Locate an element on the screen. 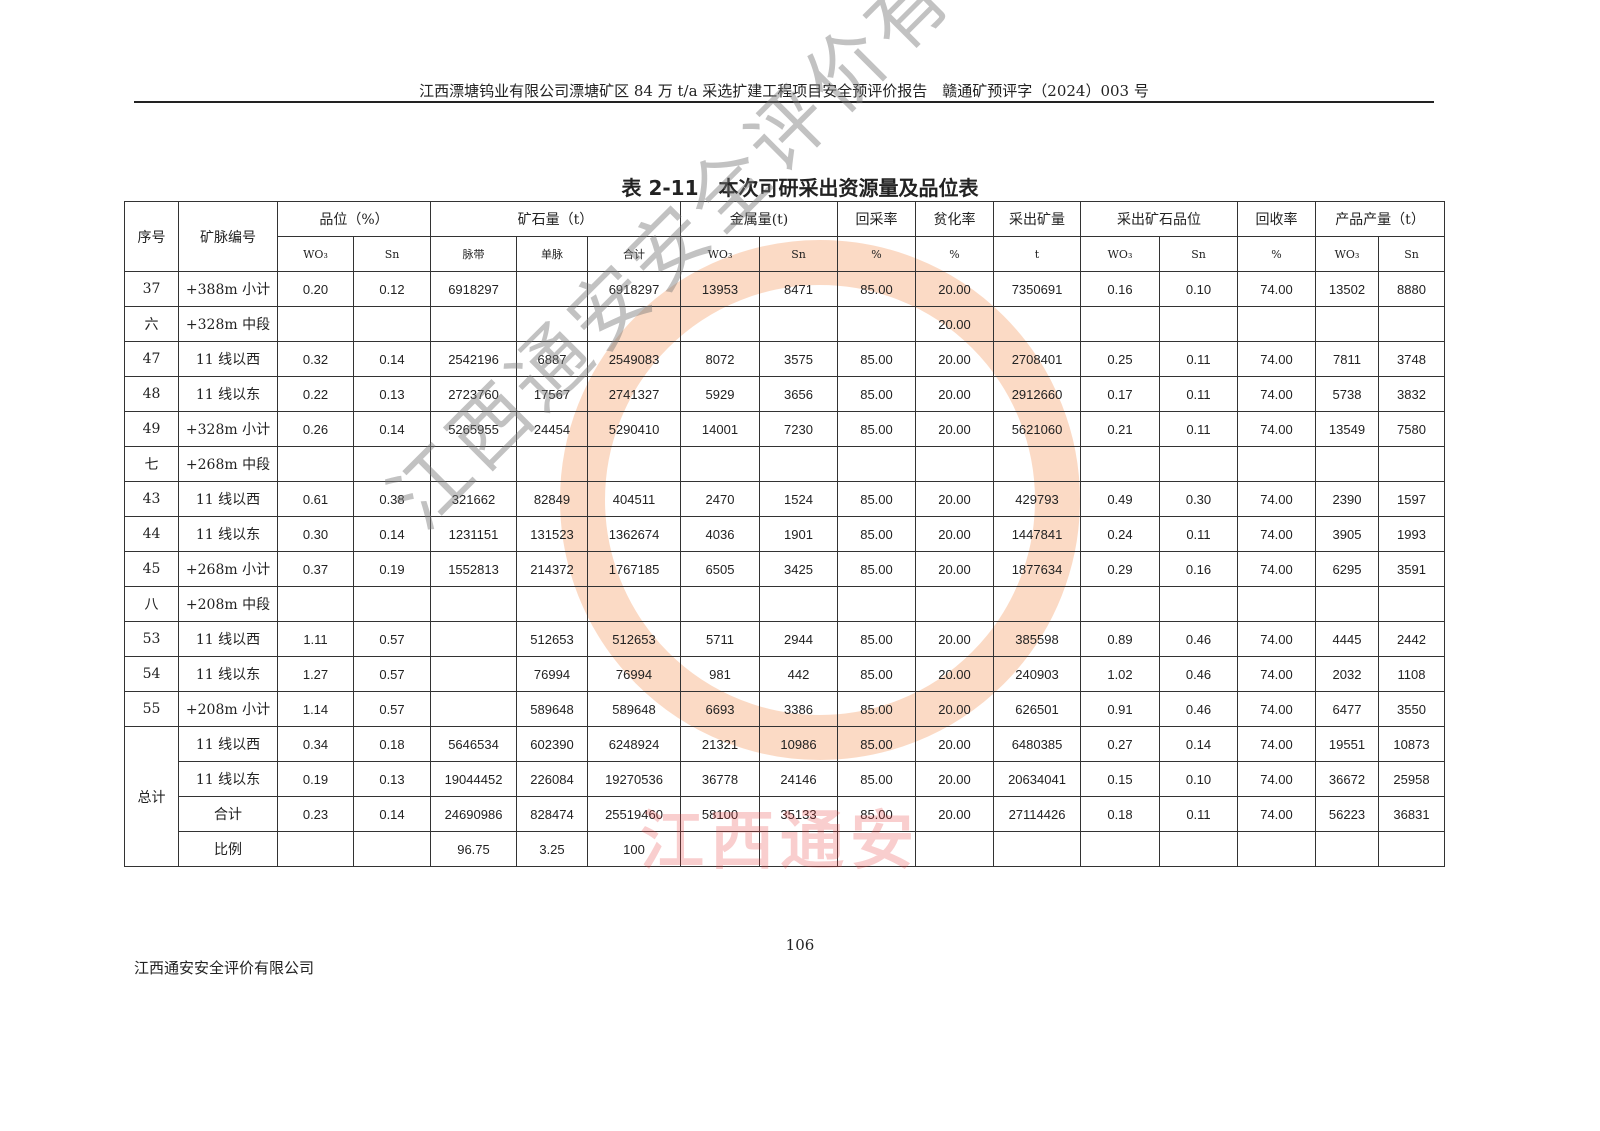  table-cell: 589648 is located at coordinates (552, 709).